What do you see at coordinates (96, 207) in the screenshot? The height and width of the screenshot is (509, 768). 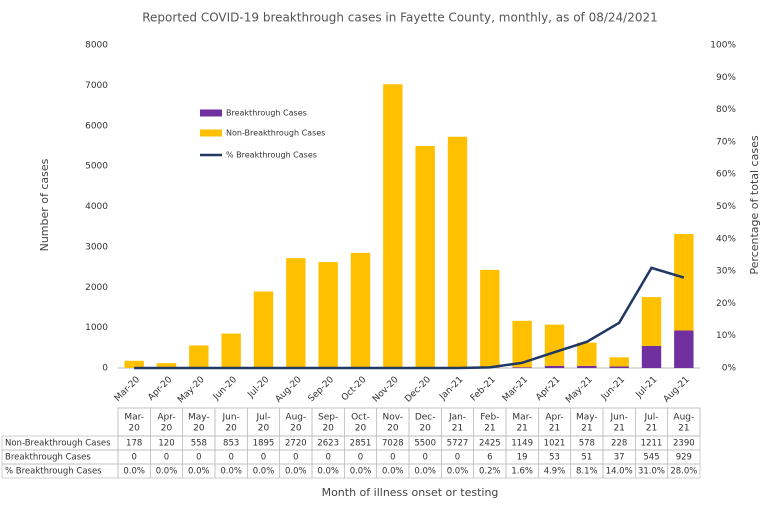 I see `y-tick-label: 4000` at bounding box center [96, 207].